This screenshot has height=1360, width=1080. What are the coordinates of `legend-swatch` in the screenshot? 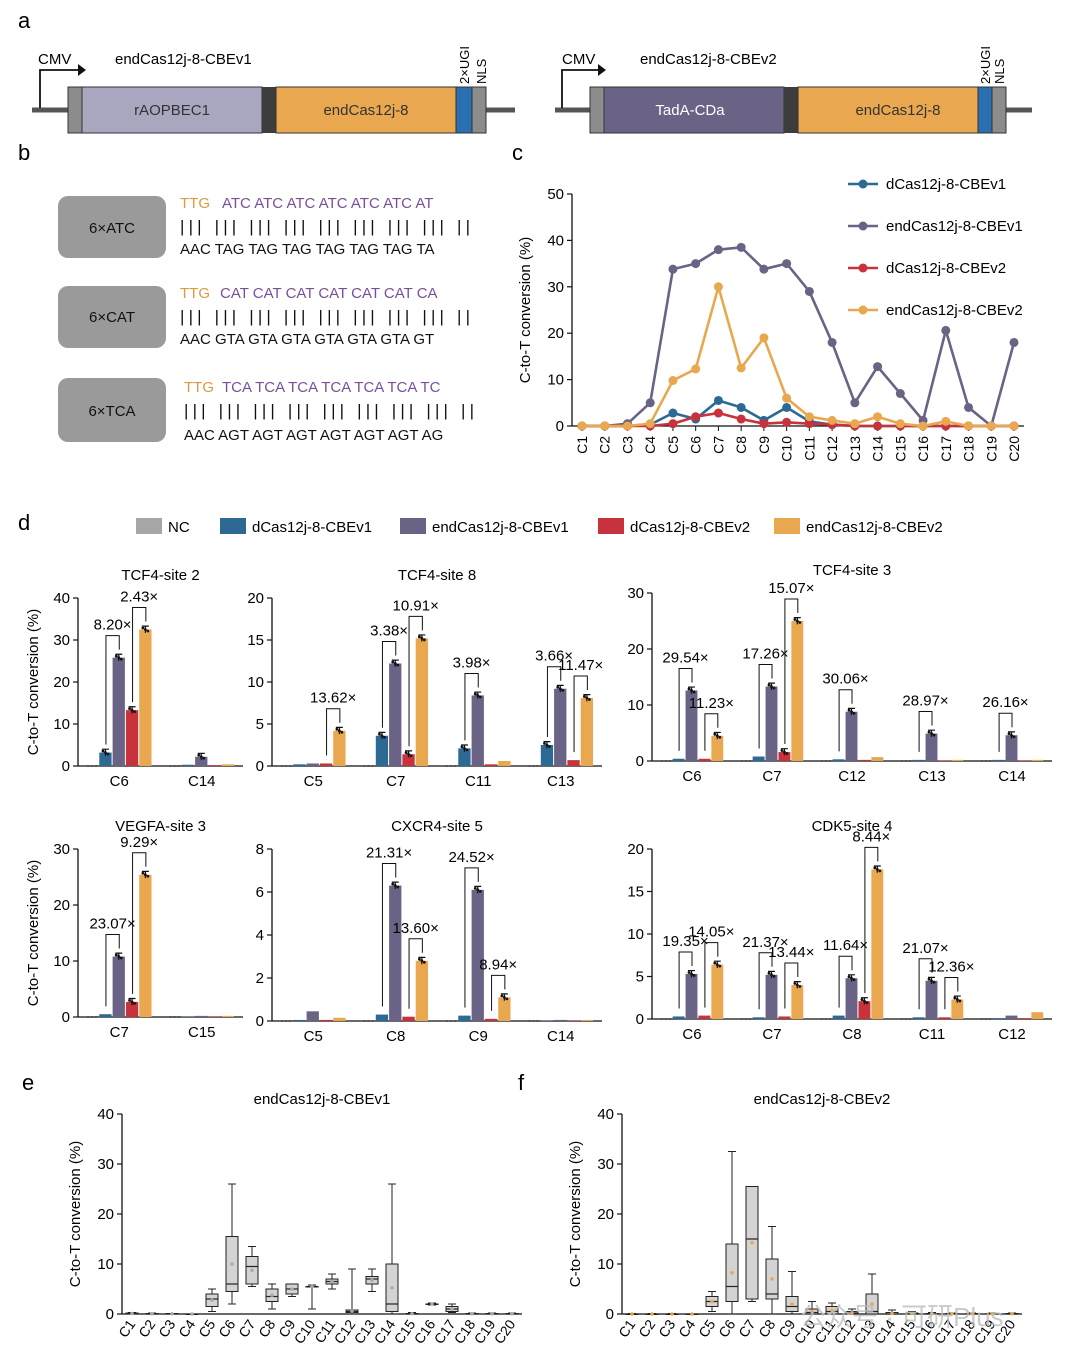 It's located at (233, 526).